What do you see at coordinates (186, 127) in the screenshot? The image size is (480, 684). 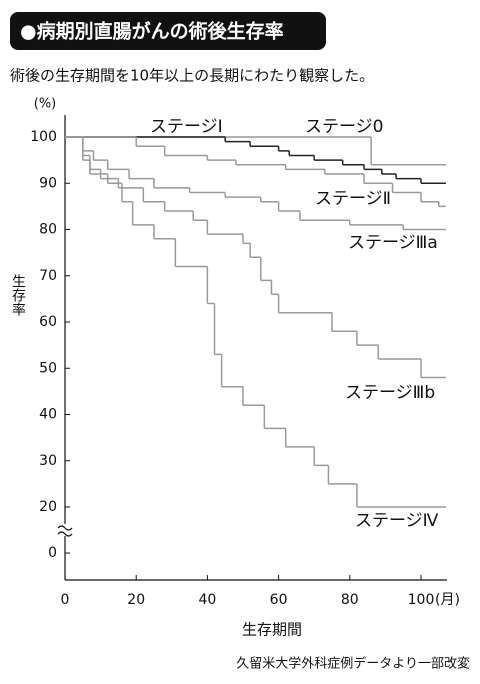 I see `series-label: ステージⅠ` at bounding box center [186, 127].